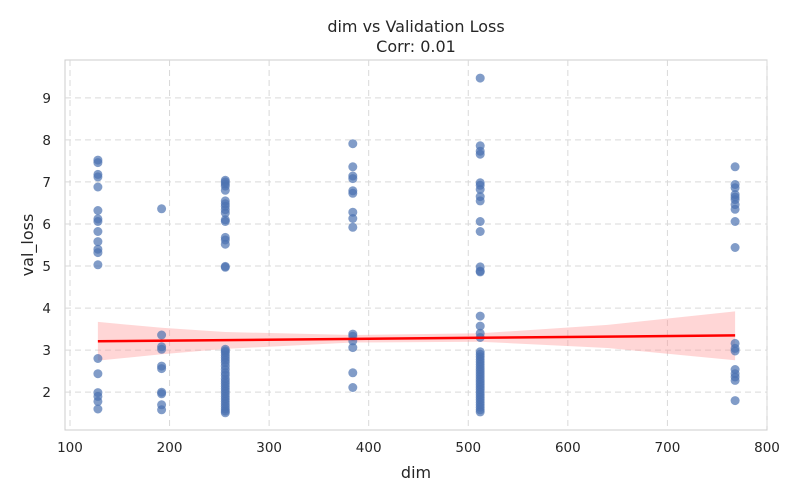 The height and width of the screenshot is (500, 800). Describe the element at coordinates (416, 46) in the screenshot. I see `chart-subtitle: Corr: 0.01` at that location.